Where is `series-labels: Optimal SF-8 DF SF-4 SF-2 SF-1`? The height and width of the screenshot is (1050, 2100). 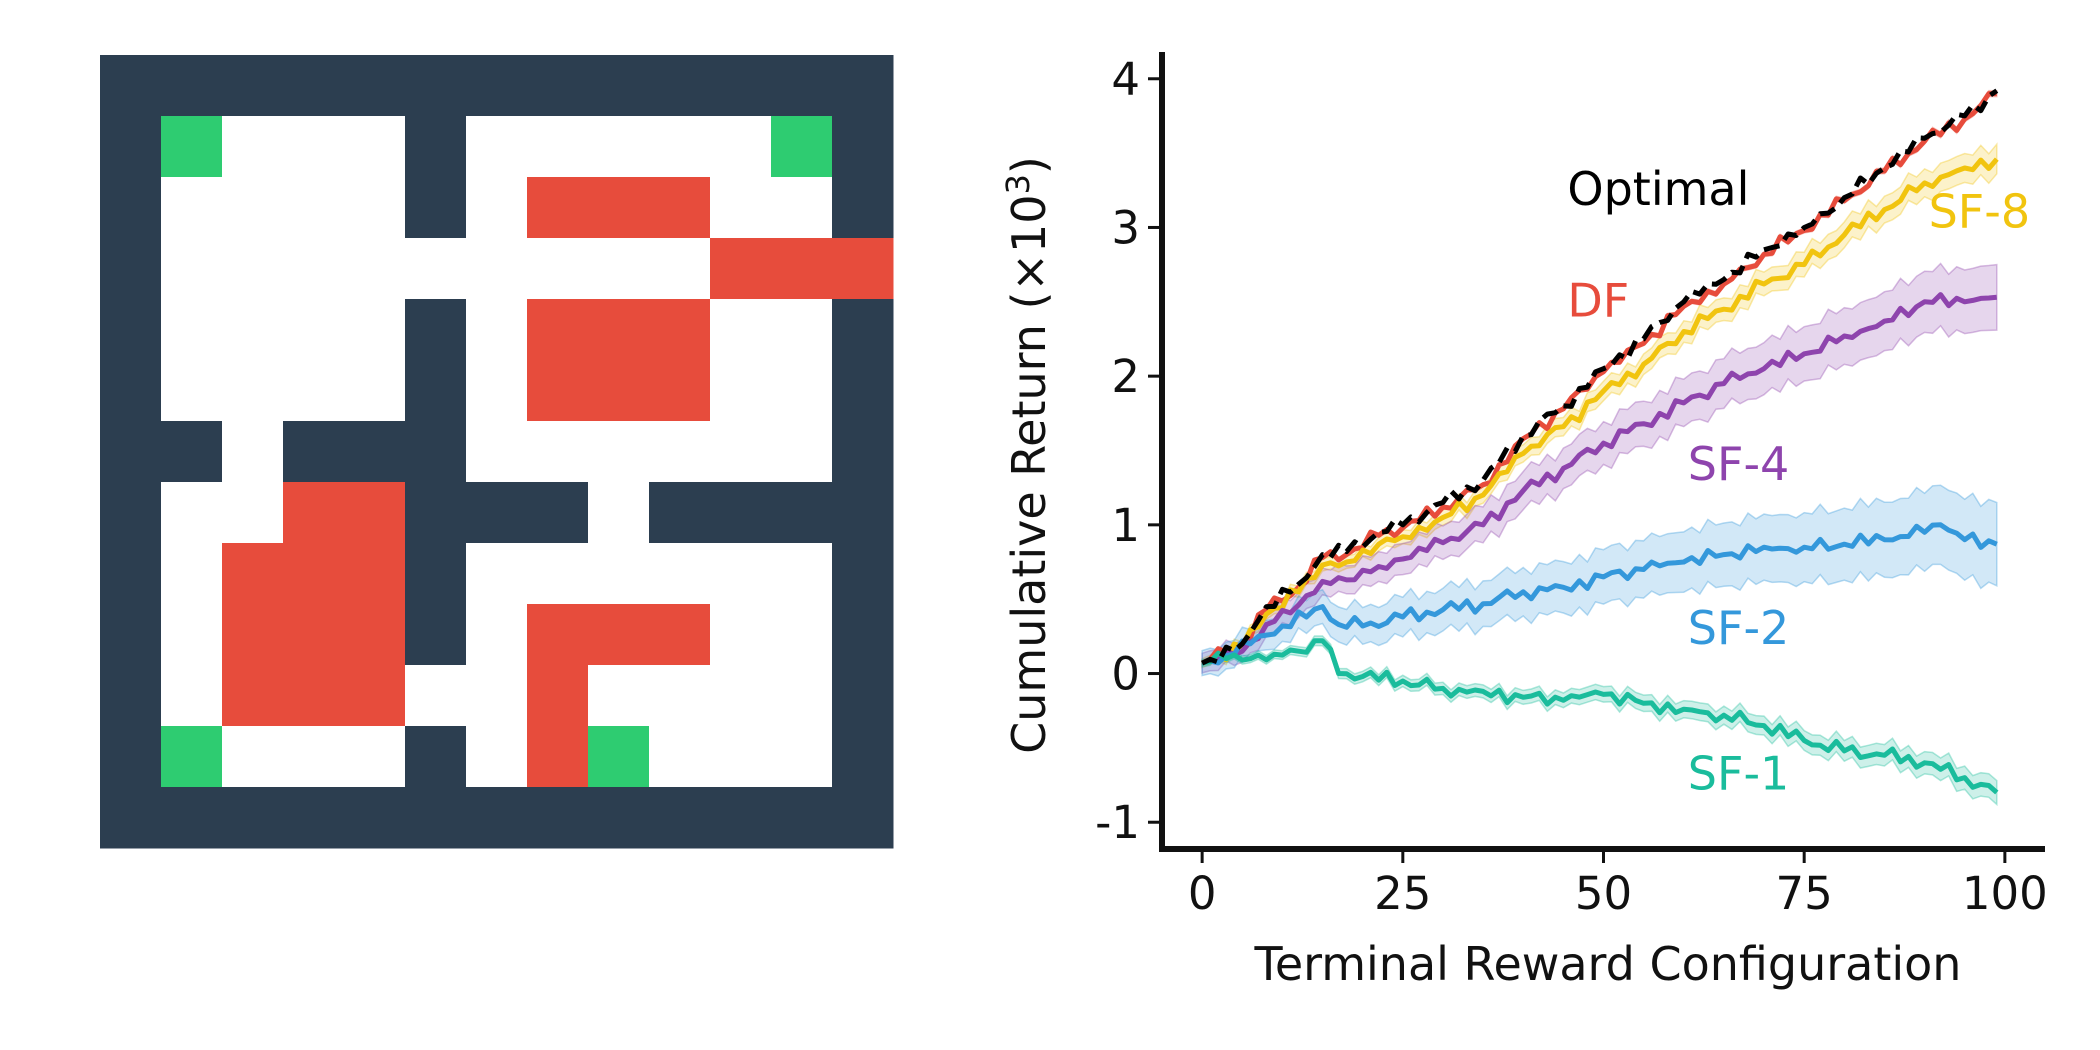
series-labels: Optimal SF-8 DF SF-4 SF-2 SF-1 is located at coordinates (1798, 481).